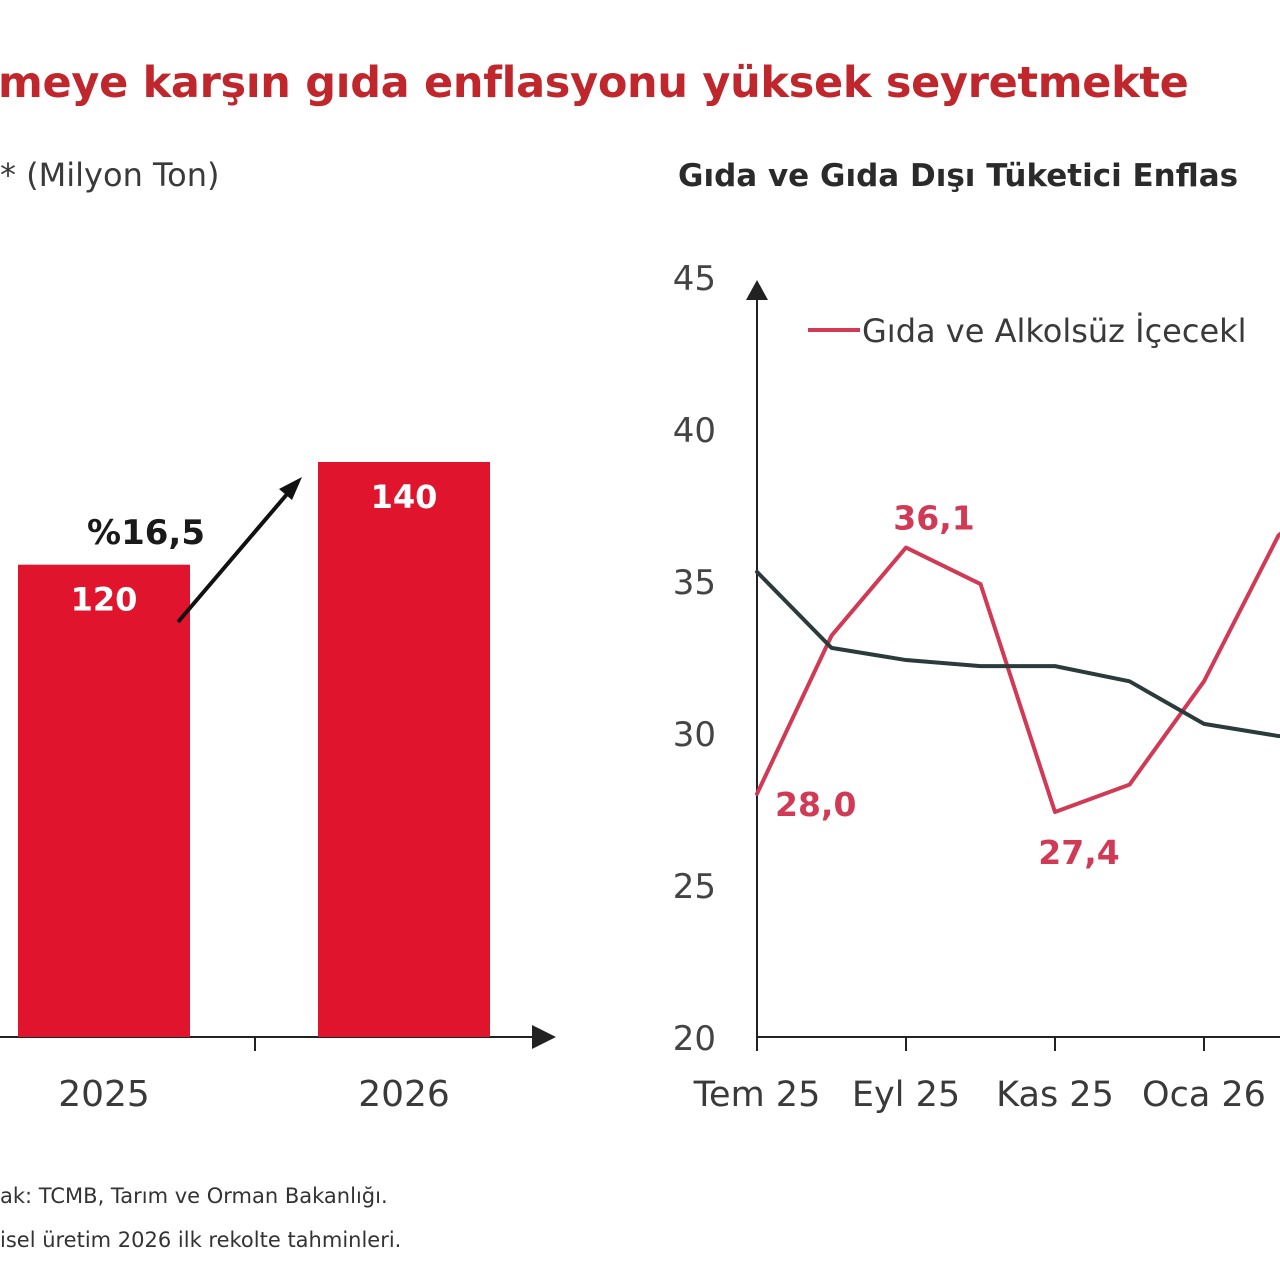 This screenshot has height=1280, width=1280. I want to click on growth-annotation: %16,5, so click(146, 533).